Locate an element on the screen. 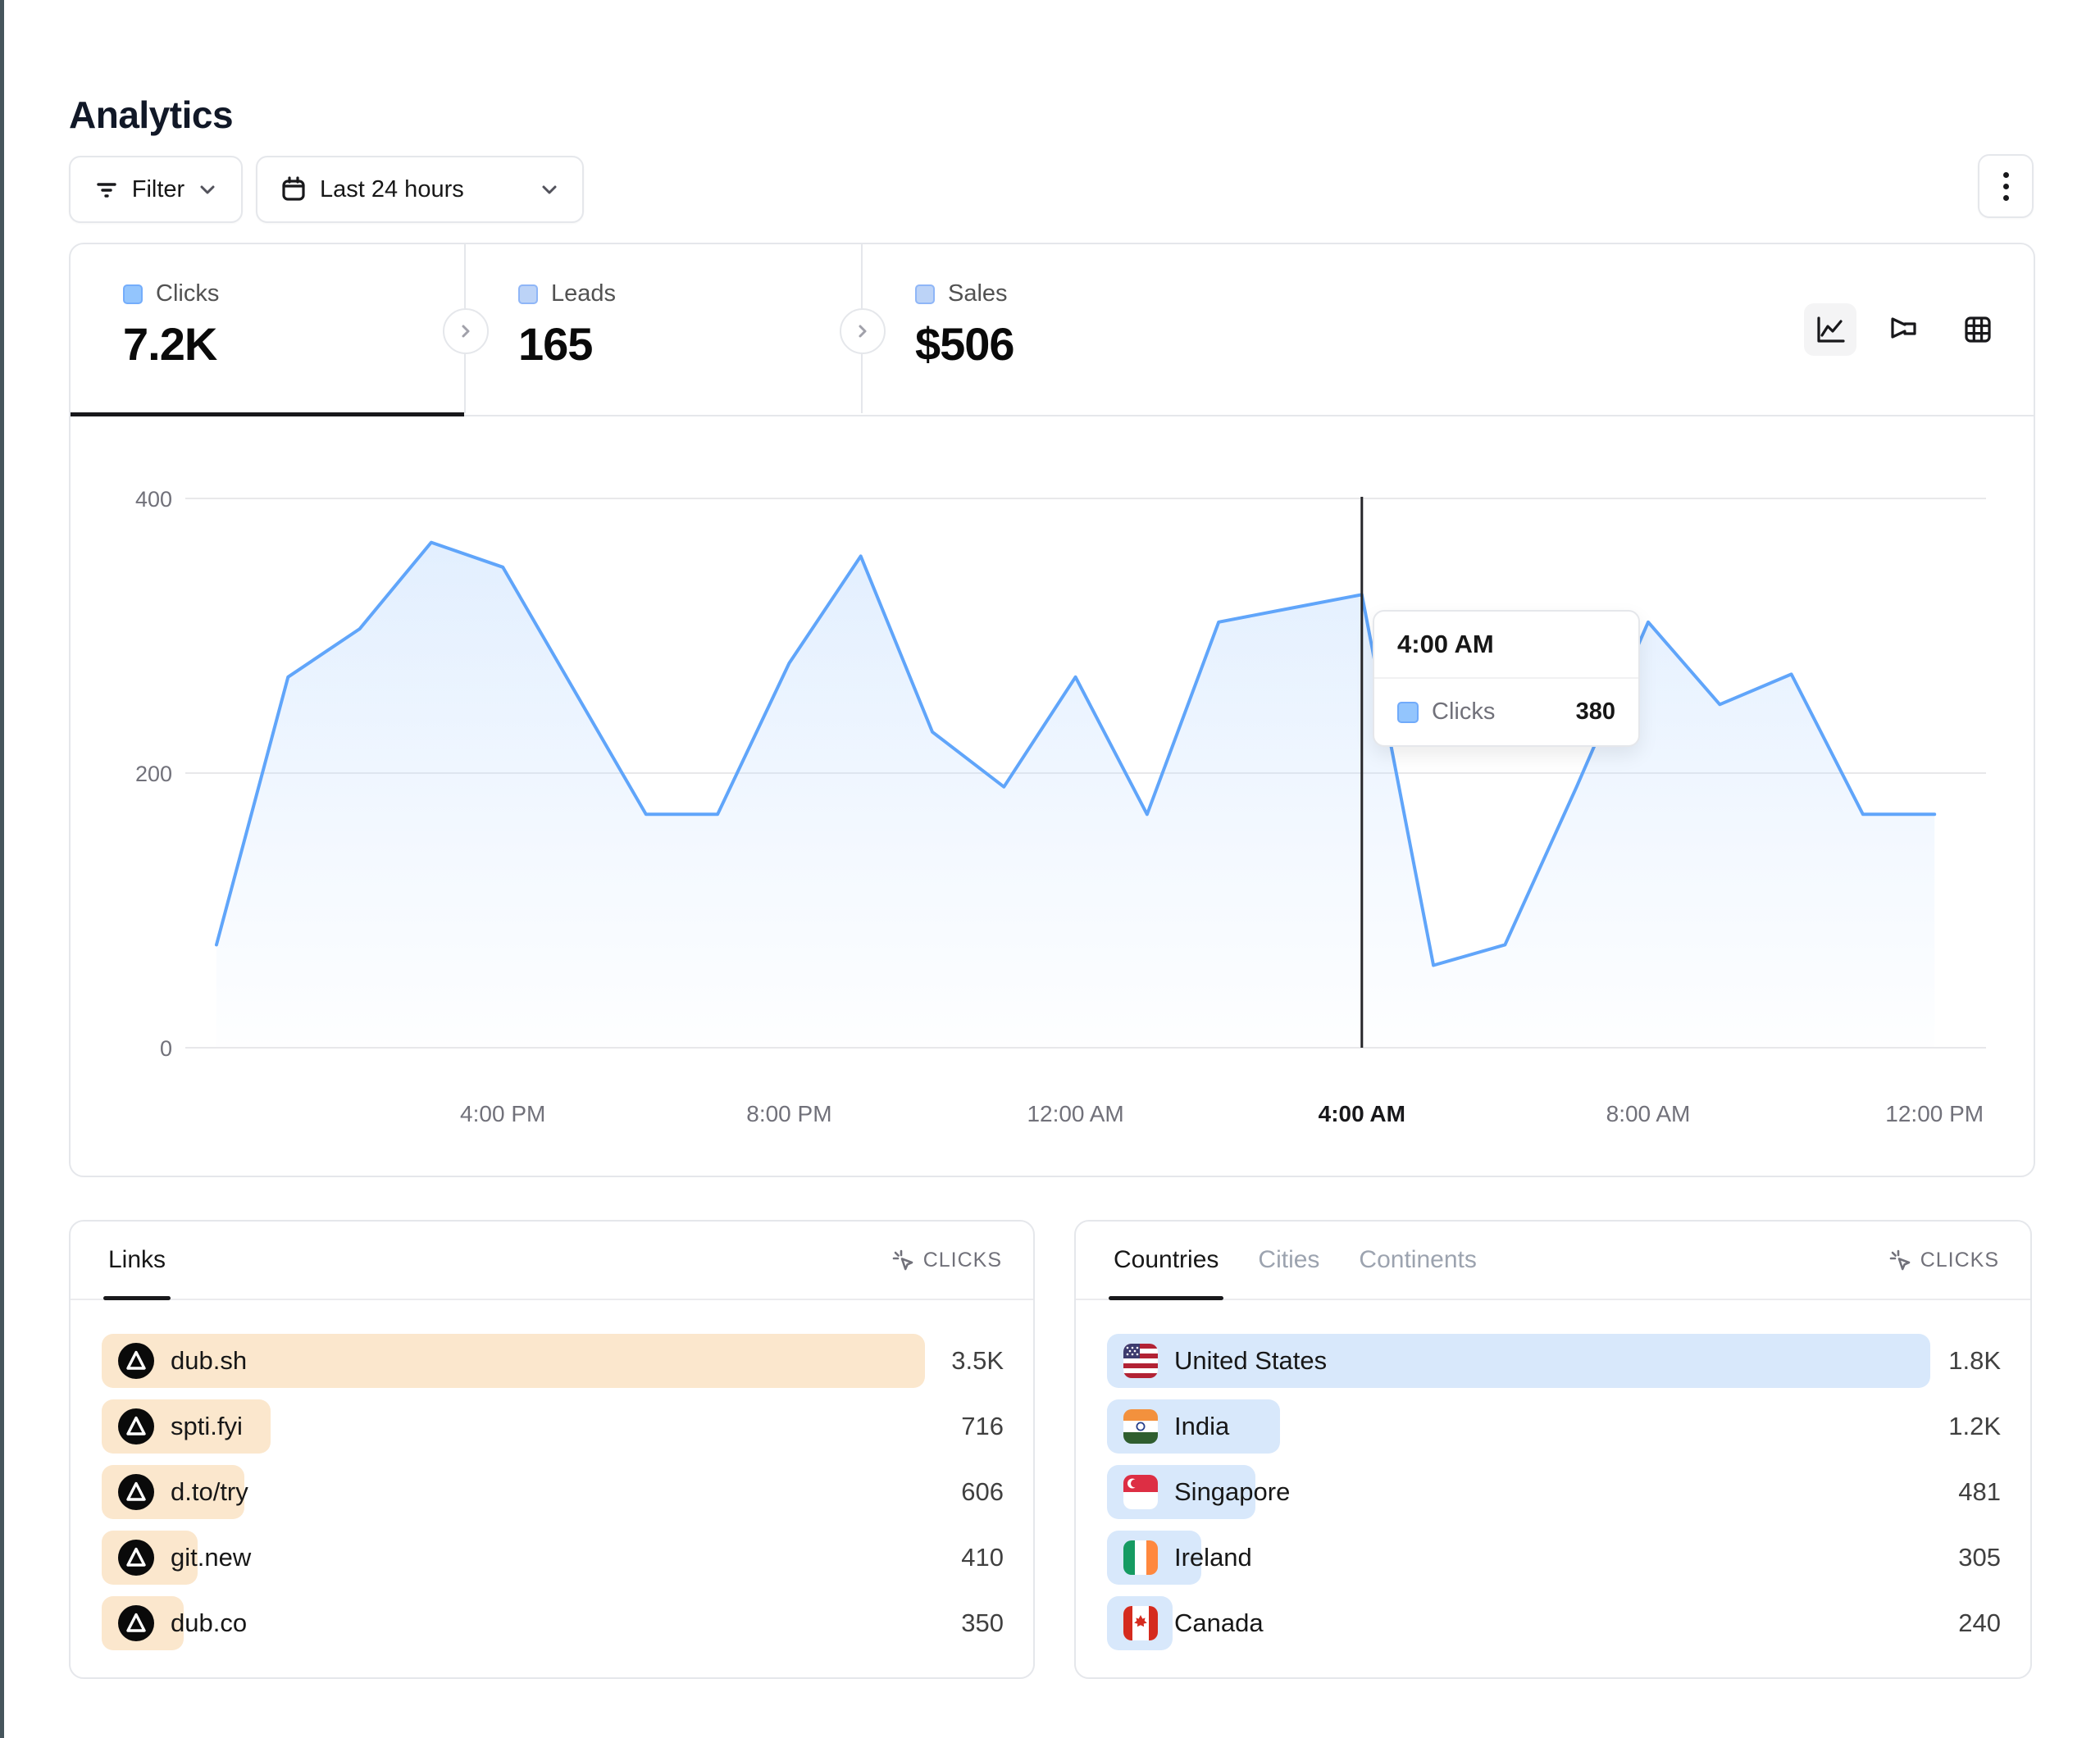 This screenshot has width=2100, height=1738. line-chart-toggle-button is located at coordinates (1830, 329).